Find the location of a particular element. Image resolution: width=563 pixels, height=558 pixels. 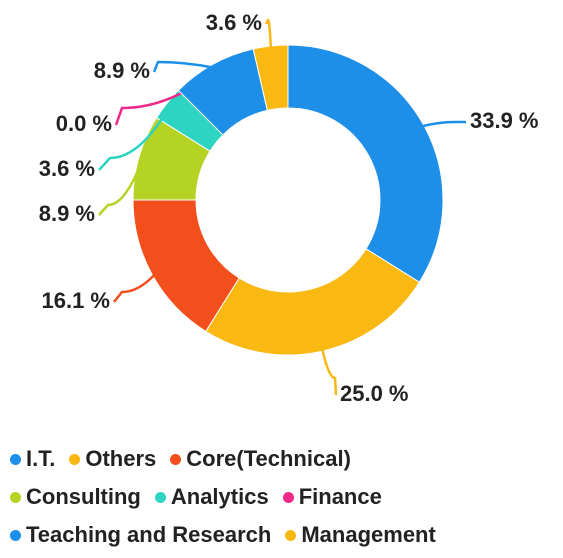

legend-item: I.T. is located at coordinates (32, 459).